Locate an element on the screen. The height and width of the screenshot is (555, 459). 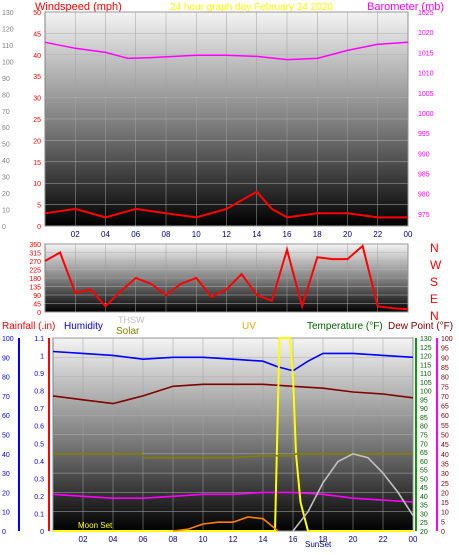
dewpoint-axis-label: Dew Point (°F) is located at coordinates (420, 326).